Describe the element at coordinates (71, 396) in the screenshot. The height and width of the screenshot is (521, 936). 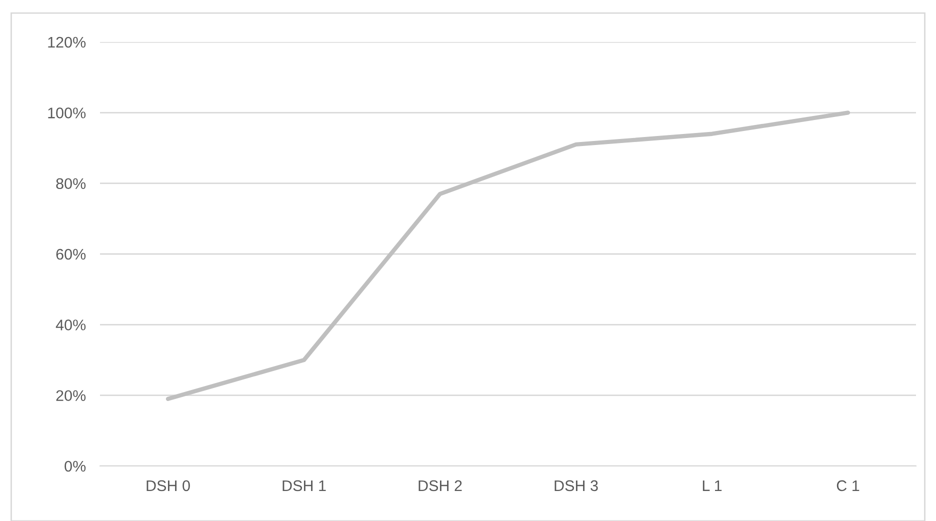
I see `y-tick-label: 20%` at that location.